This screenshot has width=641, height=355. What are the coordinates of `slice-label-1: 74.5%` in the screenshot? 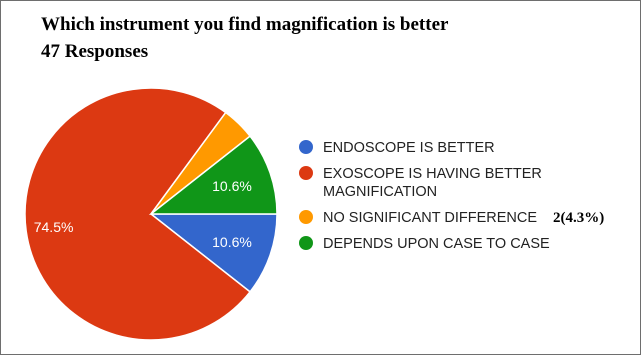 It's located at (54, 227).